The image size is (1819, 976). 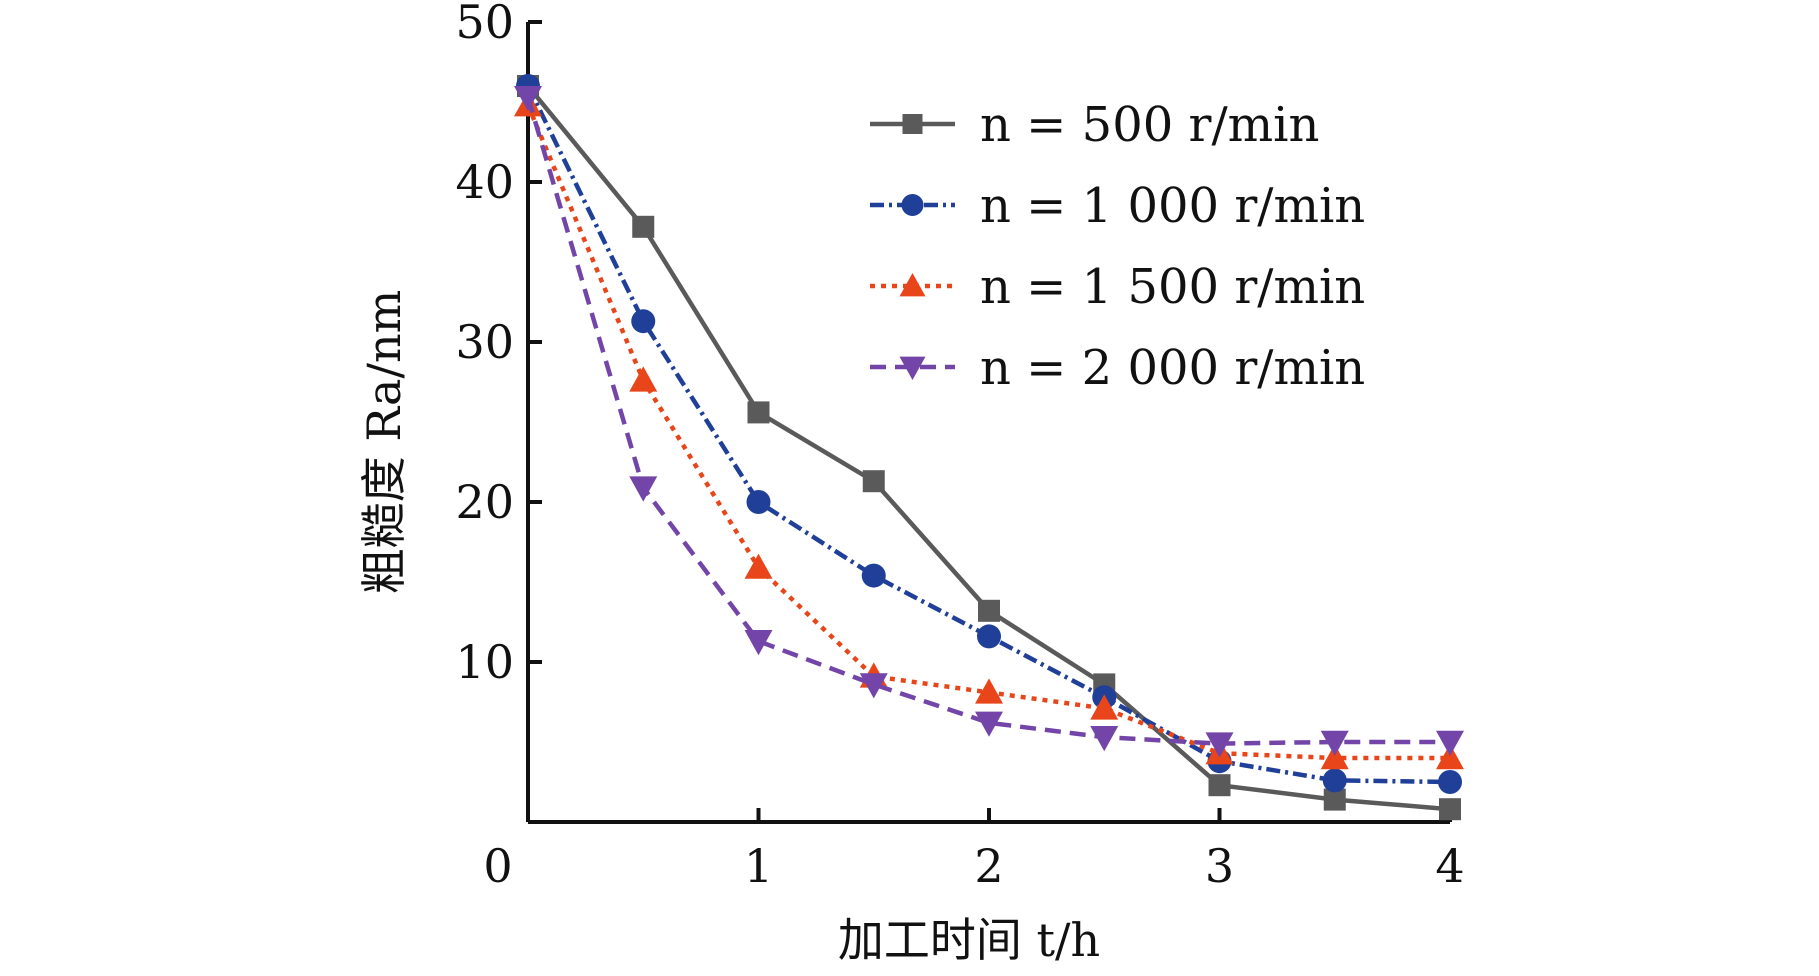 I want to click on legend-entry: n = 1 500 r/min, so click(x=1117, y=287).